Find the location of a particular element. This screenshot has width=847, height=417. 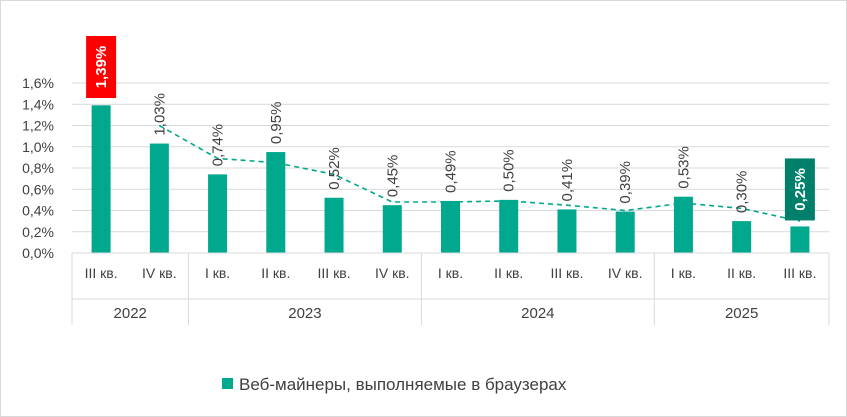

y-axis-ticks: 0,0% 0,2% 0,4% 0,6% 0,8% 1,0% 1,2% 1,4% 1,6% is located at coordinates (38, 168).